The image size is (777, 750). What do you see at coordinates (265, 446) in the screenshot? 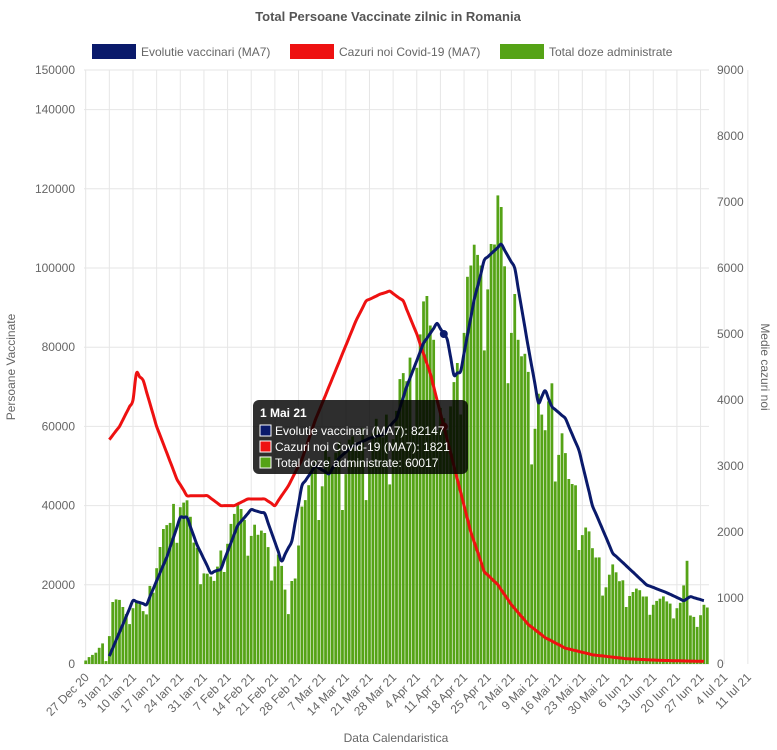
I see `tooltip-swatch-cazuri` at bounding box center [265, 446].